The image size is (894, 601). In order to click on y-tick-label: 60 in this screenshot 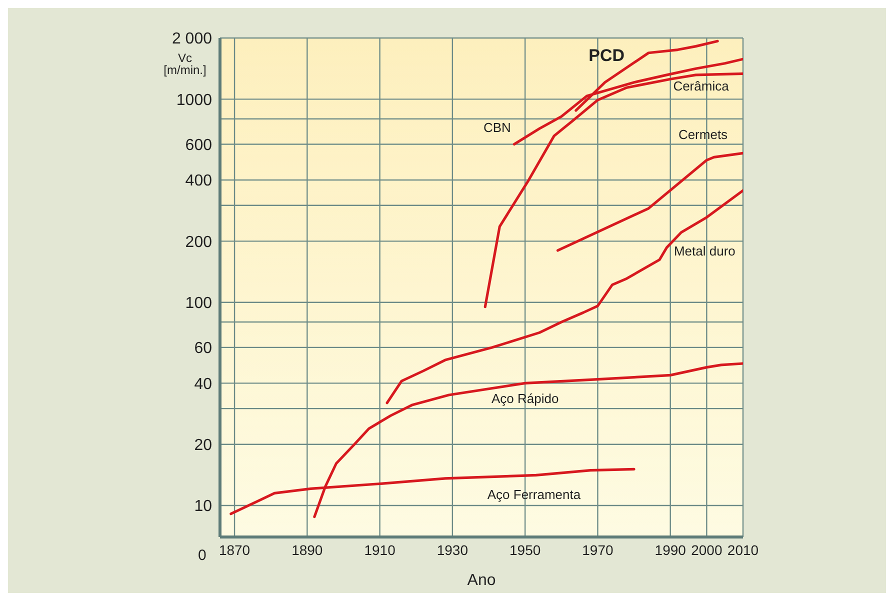, I will do `click(203, 349)`.